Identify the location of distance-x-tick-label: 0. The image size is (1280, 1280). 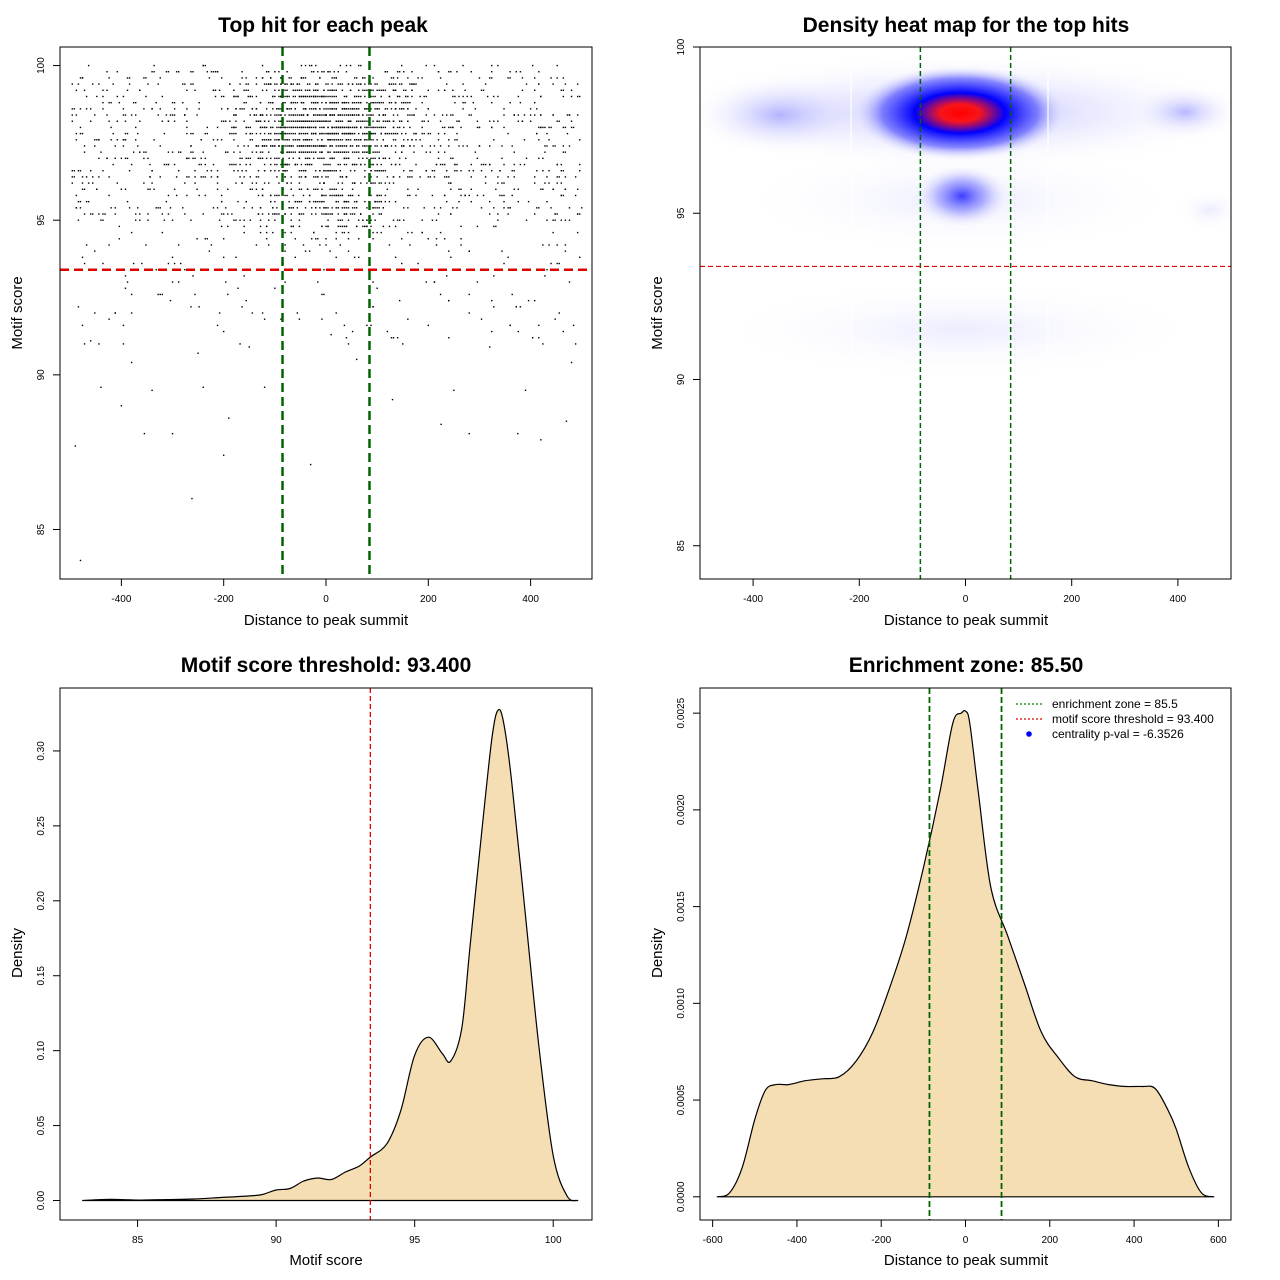
(966, 1240).